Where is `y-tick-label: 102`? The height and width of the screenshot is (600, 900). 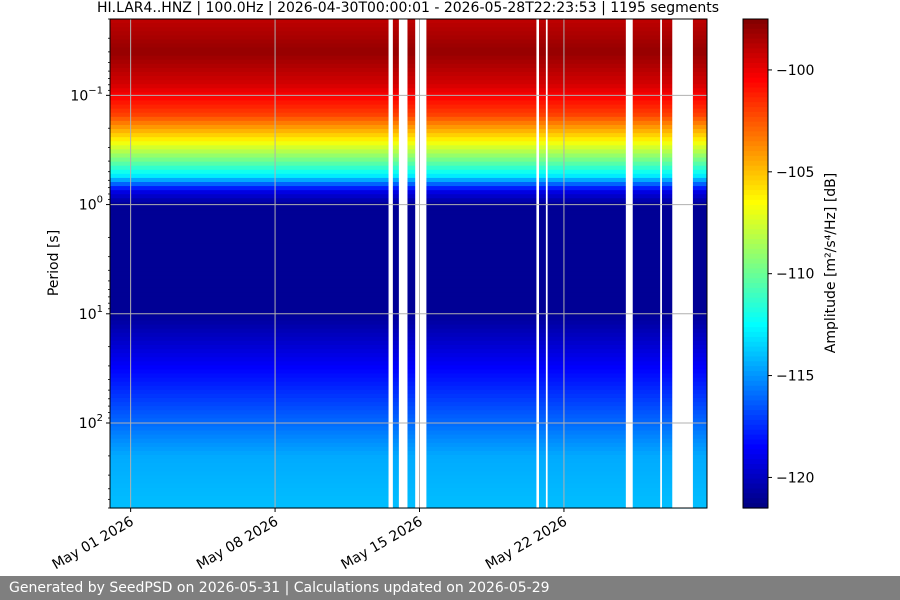 y-tick-label: 102 is located at coordinates (91, 422).